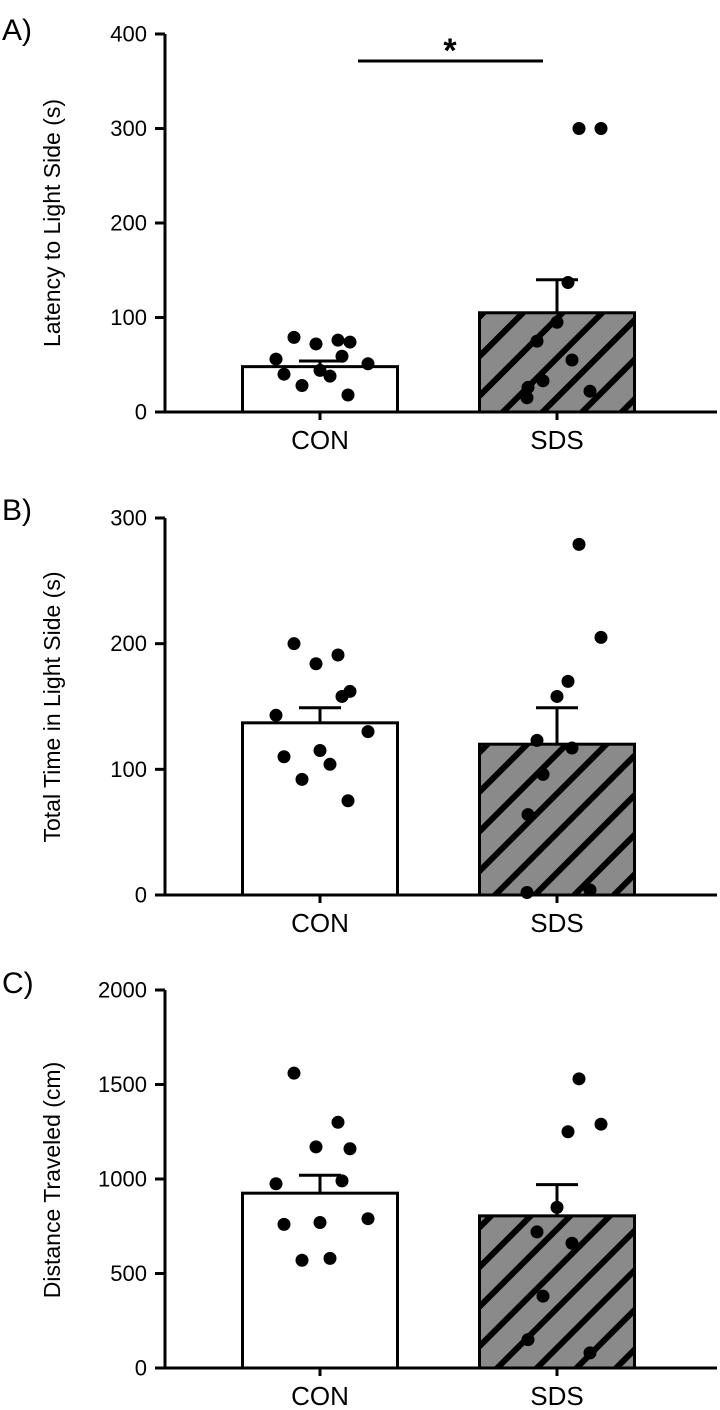 The height and width of the screenshot is (1410, 720). I want to click on panel-a-x-tick-label-con: CON, so click(320, 440).